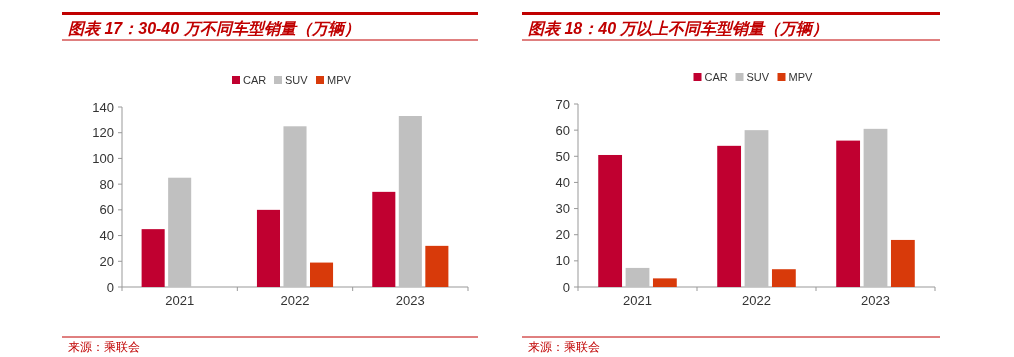  Describe the element at coordinates (562, 261) in the screenshot. I see `y-tick-label: 10` at that location.